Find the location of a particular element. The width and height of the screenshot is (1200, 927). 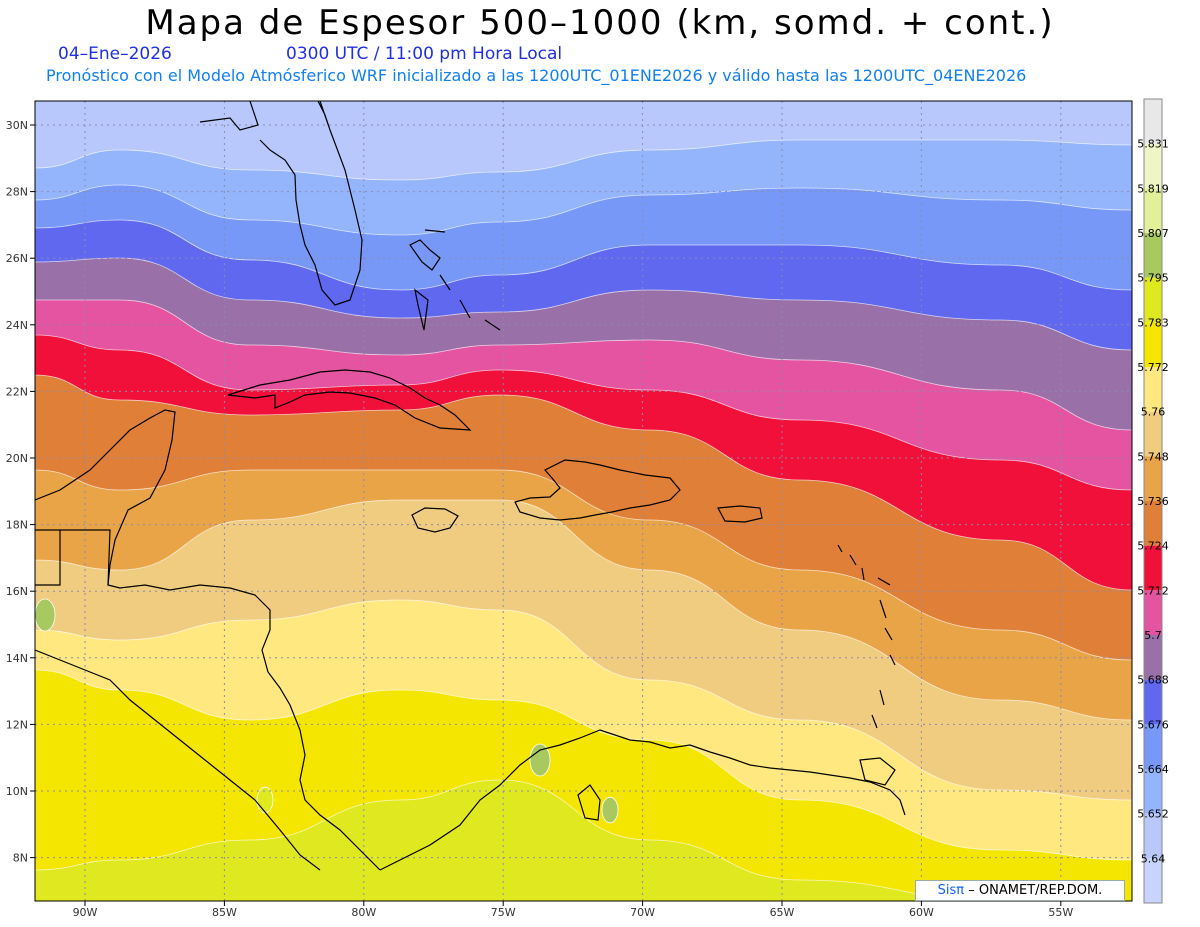

colorbar-label: 5.76 is located at coordinates (1153, 412).